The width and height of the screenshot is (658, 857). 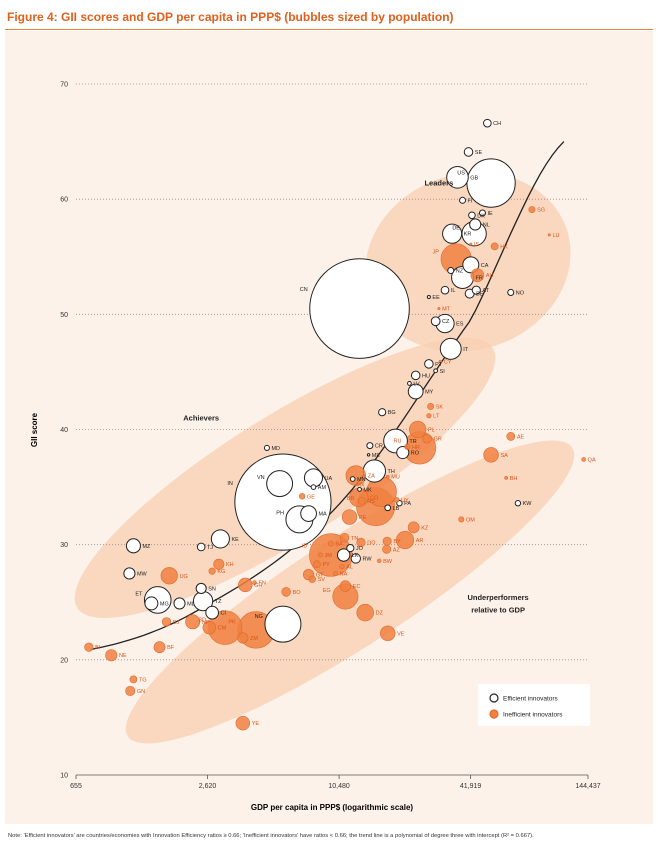 I want to click on bubble-me, so click(x=368, y=455).